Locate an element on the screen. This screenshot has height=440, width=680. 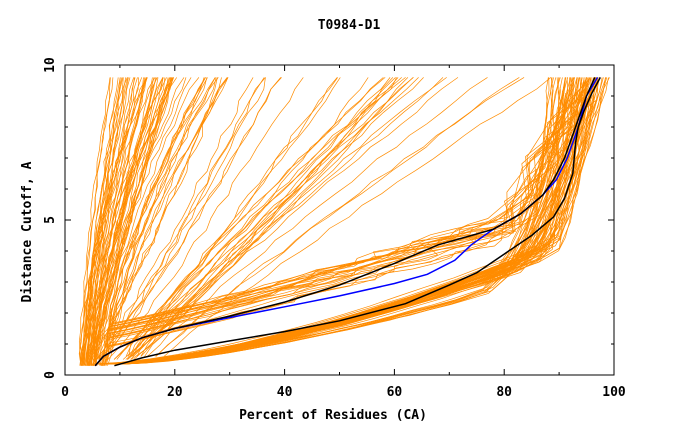
x-axis-label: Percent of Residues (CA) is located at coordinates (333, 415).